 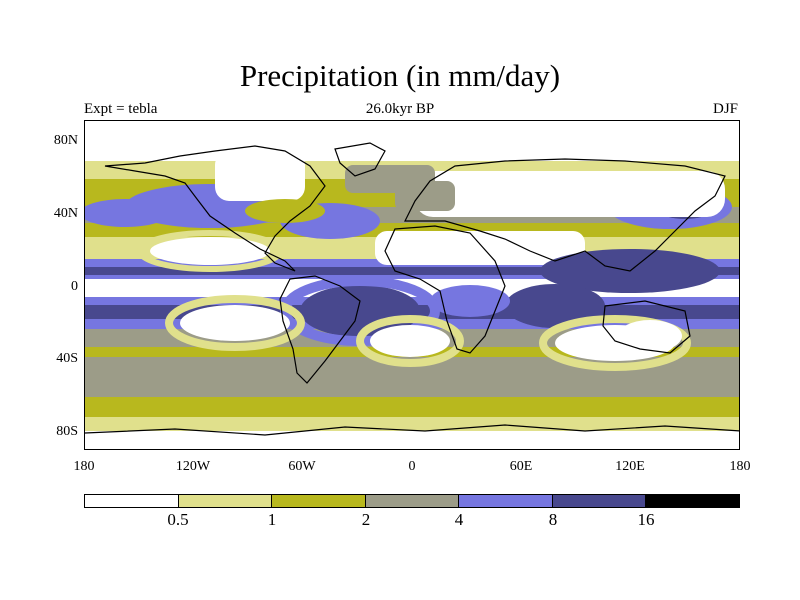 I want to click on band-antarctic-edge, so click(x=412, y=424).